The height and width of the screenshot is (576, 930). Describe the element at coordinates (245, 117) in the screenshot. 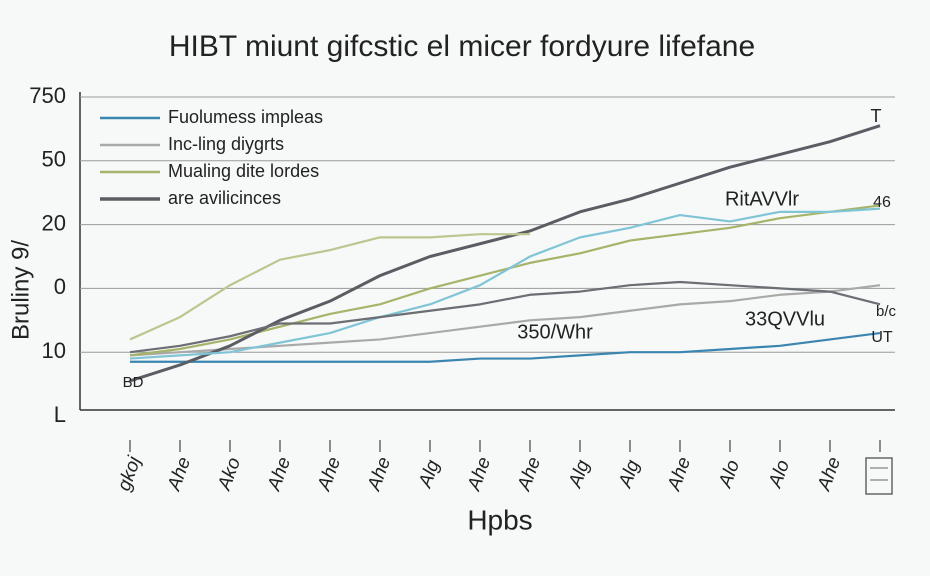

I see `legend-label: Fuolumess impleas` at that location.